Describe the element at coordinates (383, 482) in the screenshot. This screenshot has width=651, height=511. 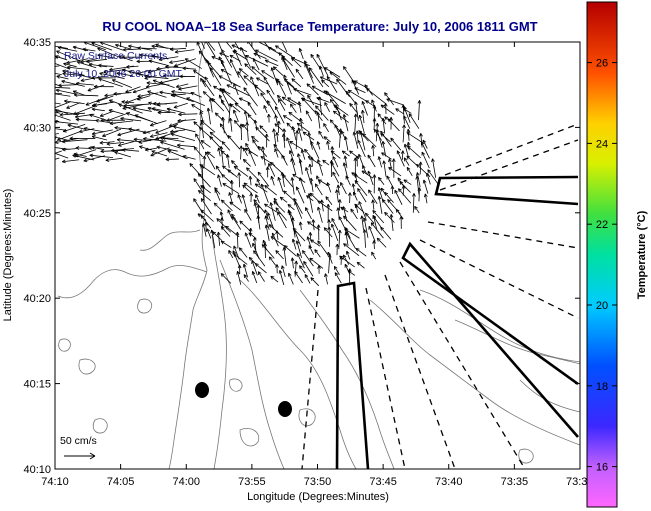
I see `x-tick-label: 73:45` at that location.